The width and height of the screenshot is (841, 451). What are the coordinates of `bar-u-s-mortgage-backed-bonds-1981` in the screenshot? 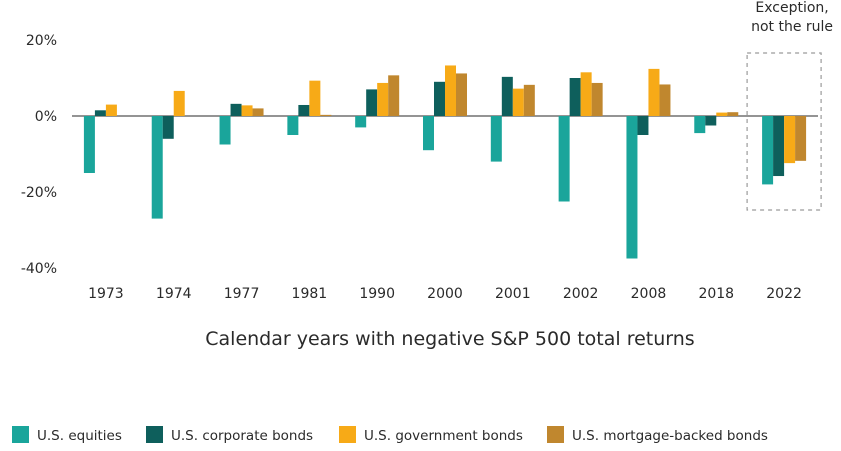 It's located at (326, 115).